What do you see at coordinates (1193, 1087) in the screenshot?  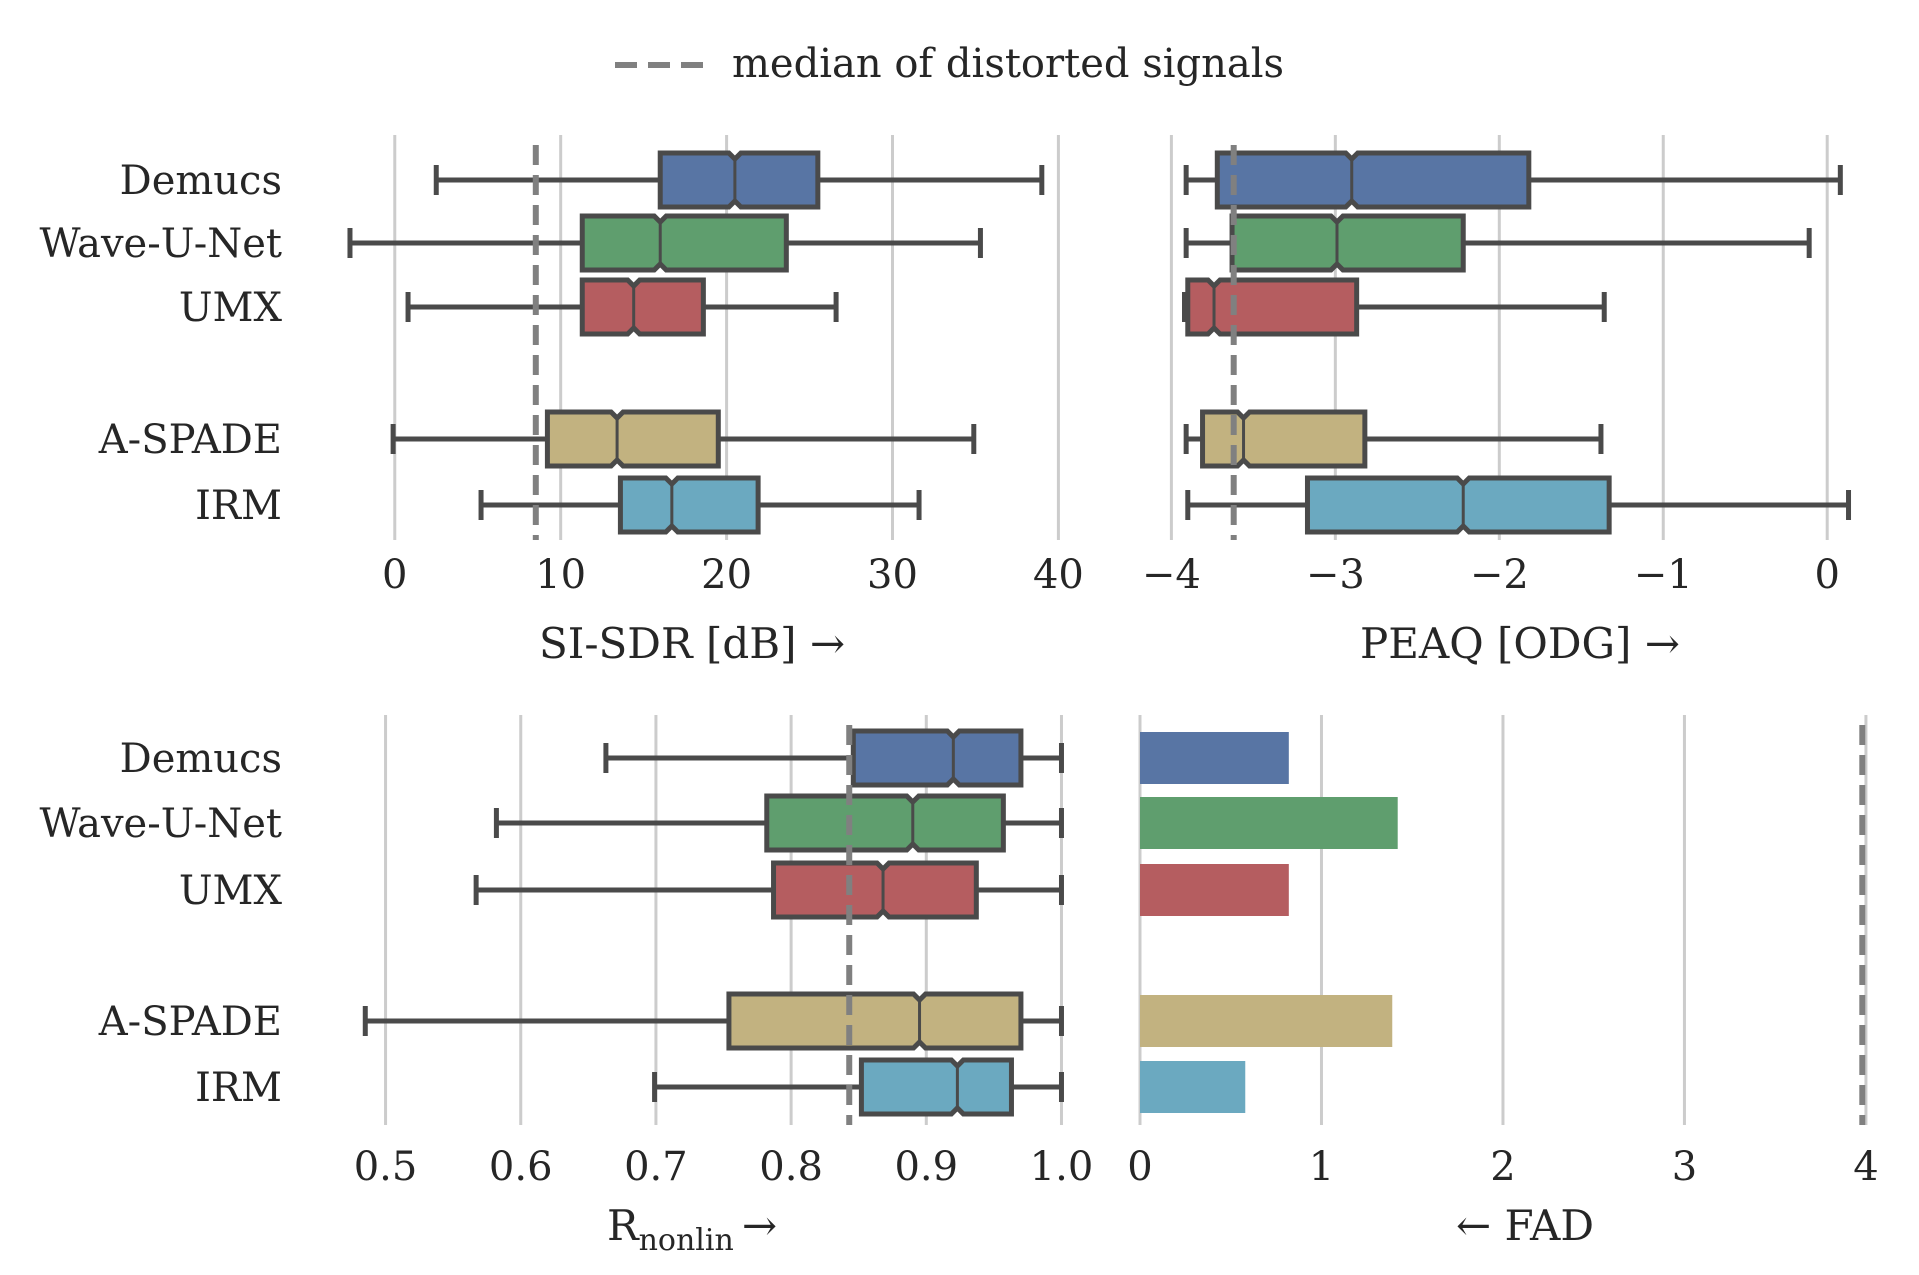 I see `bar-irm` at bounding box center [1193, 1087].